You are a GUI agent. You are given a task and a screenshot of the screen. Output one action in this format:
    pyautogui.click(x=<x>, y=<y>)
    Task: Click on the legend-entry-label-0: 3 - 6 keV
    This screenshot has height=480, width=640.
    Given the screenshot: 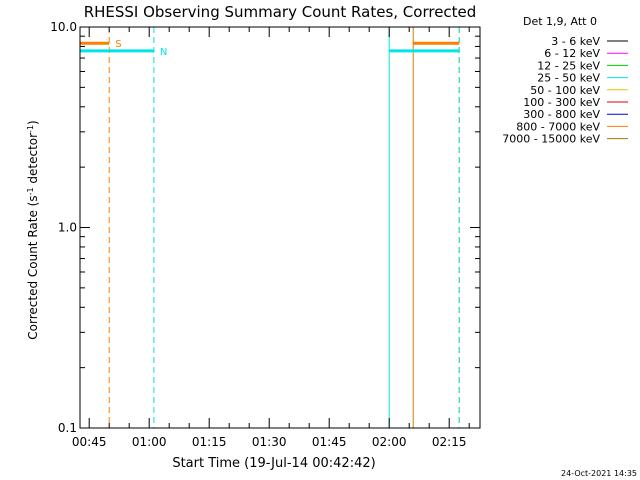 What is the action you would take?
    pyautogui.click(x=575, y=41)
    